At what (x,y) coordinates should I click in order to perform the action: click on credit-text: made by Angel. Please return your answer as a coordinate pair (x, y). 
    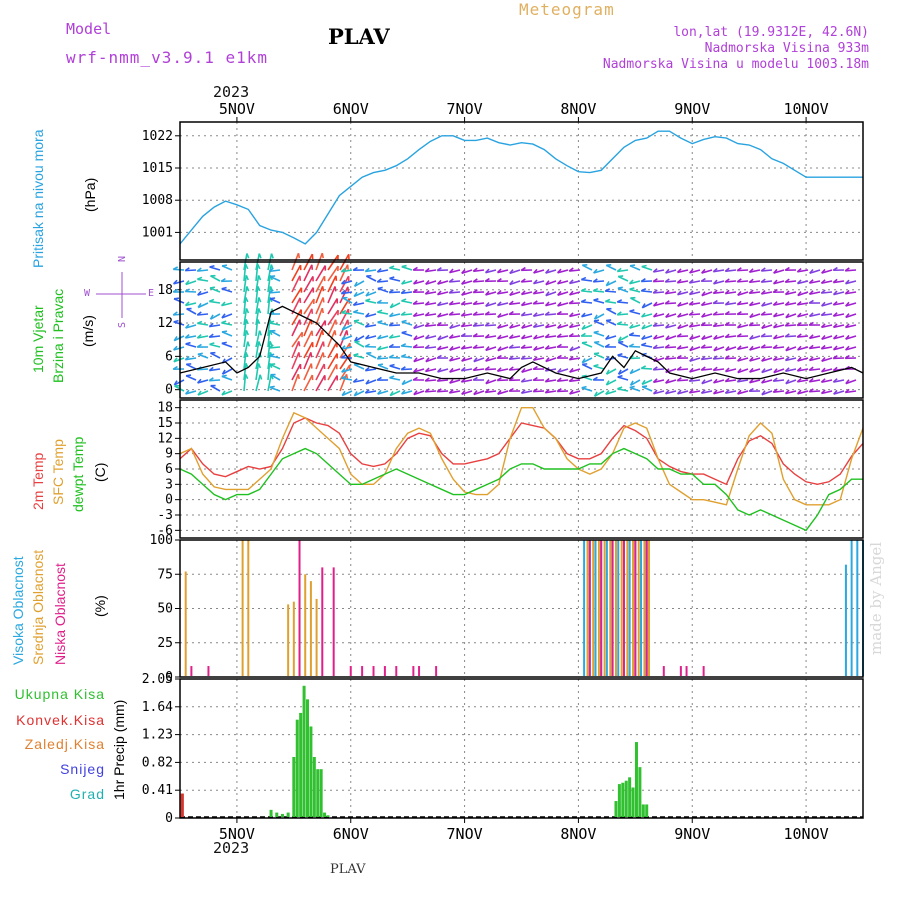
    Looking at the image, I should click on (876, 598).